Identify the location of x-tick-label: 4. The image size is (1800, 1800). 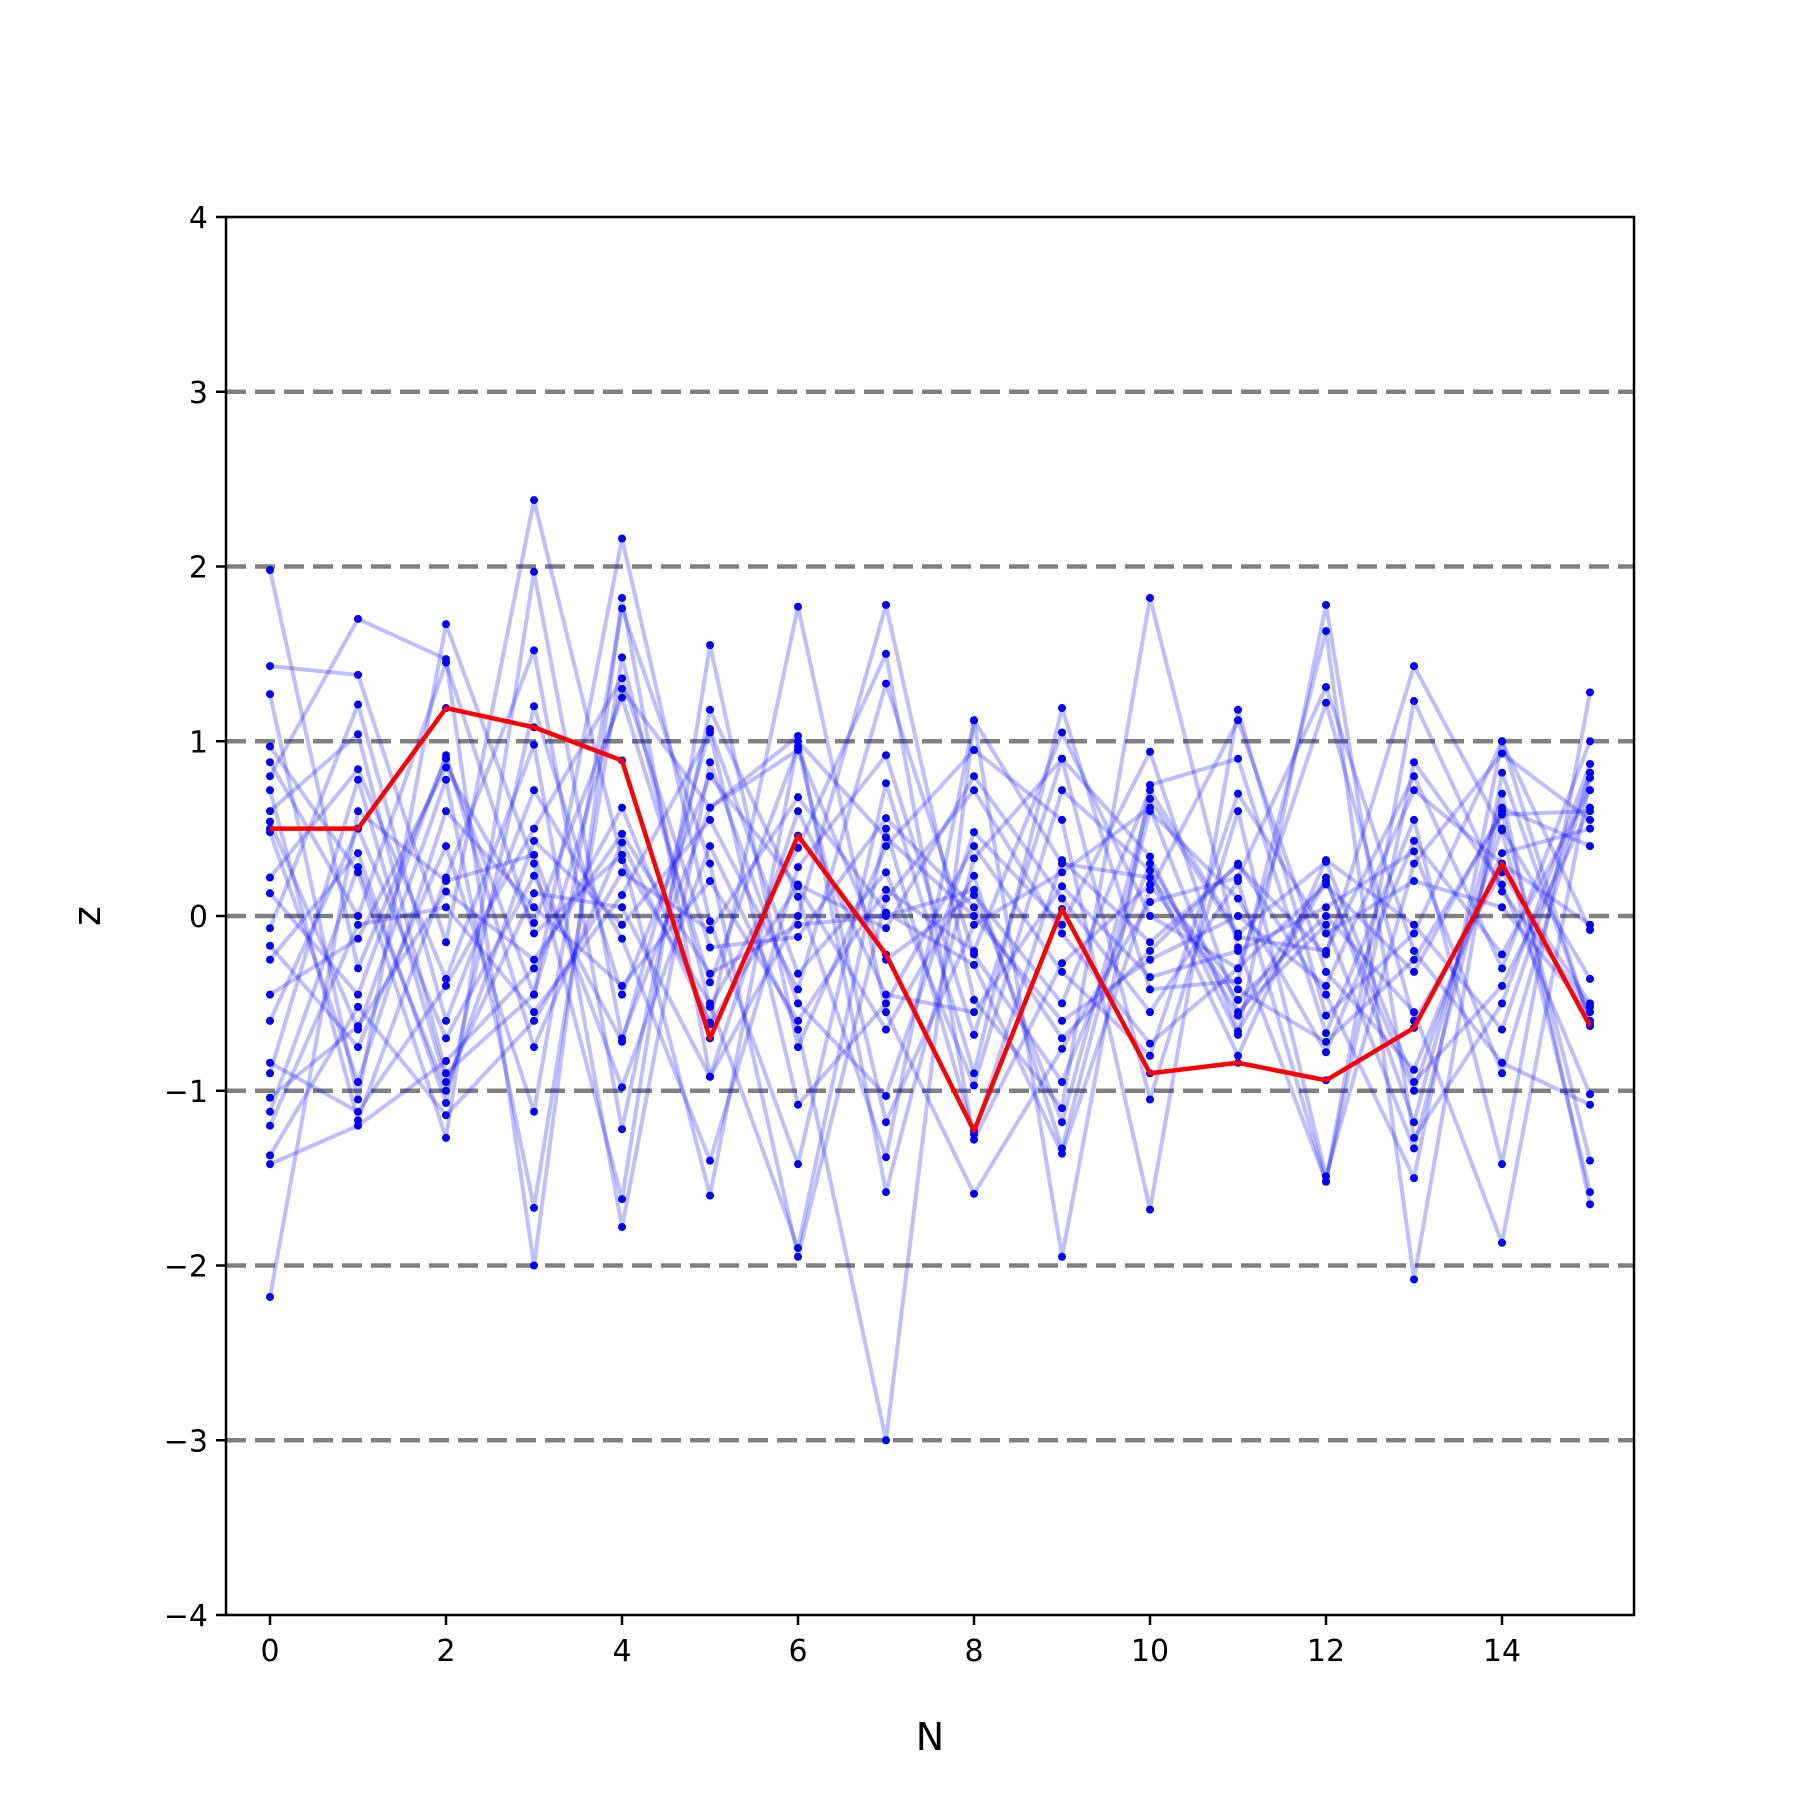
(621, 1651).